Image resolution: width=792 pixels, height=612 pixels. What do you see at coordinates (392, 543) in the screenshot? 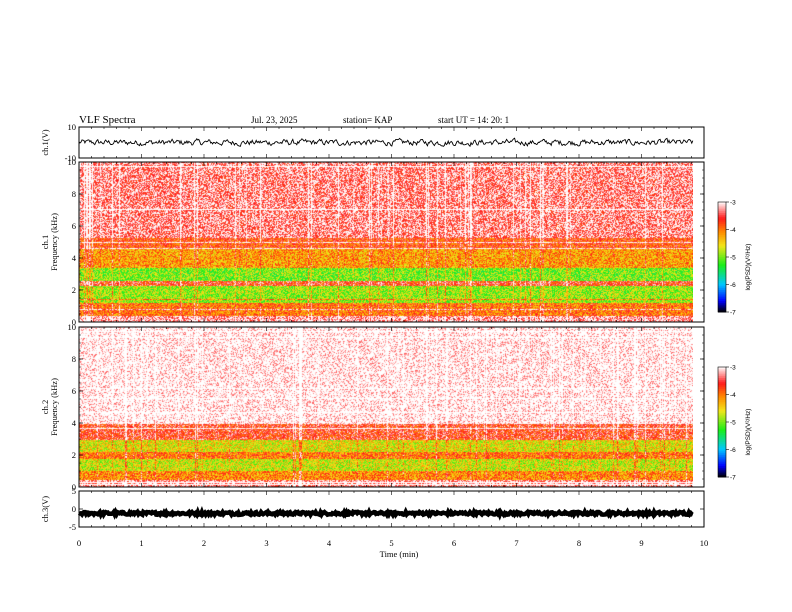
I see `time-axis: 0 1 2 3 4 5 6 7 8 9 10` at bounding box center [392, 543].